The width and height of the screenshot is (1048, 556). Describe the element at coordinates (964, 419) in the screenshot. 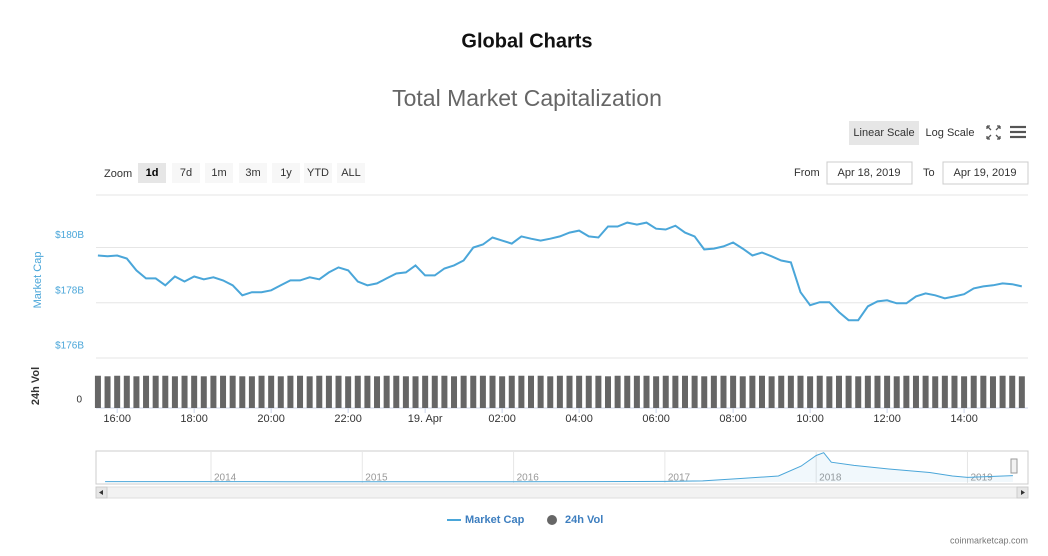

I see `x-tick-label: 14:00` at that location.